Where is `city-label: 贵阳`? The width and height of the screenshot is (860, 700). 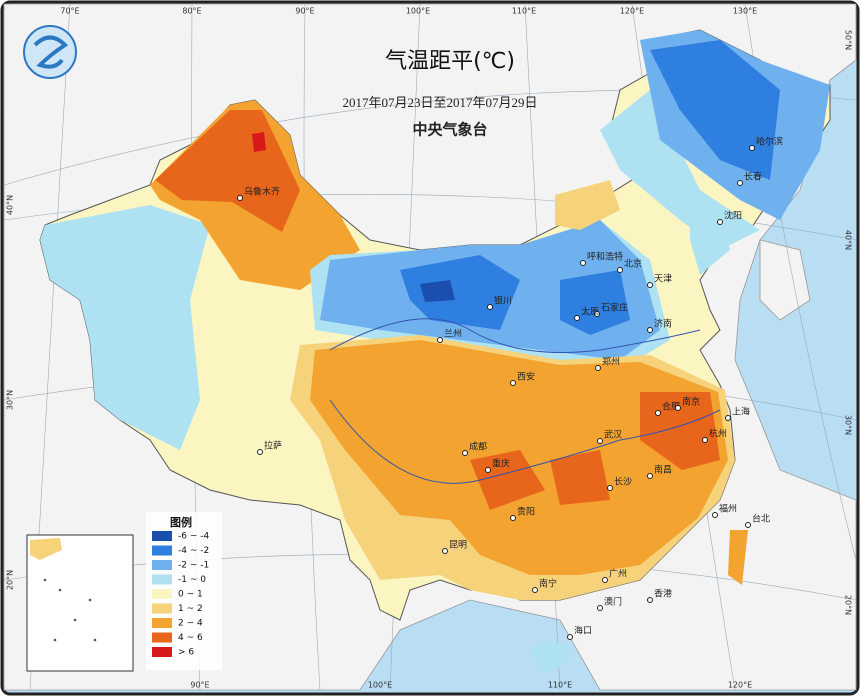 city-label: 贵阳 is located at coordinates (526, 512).